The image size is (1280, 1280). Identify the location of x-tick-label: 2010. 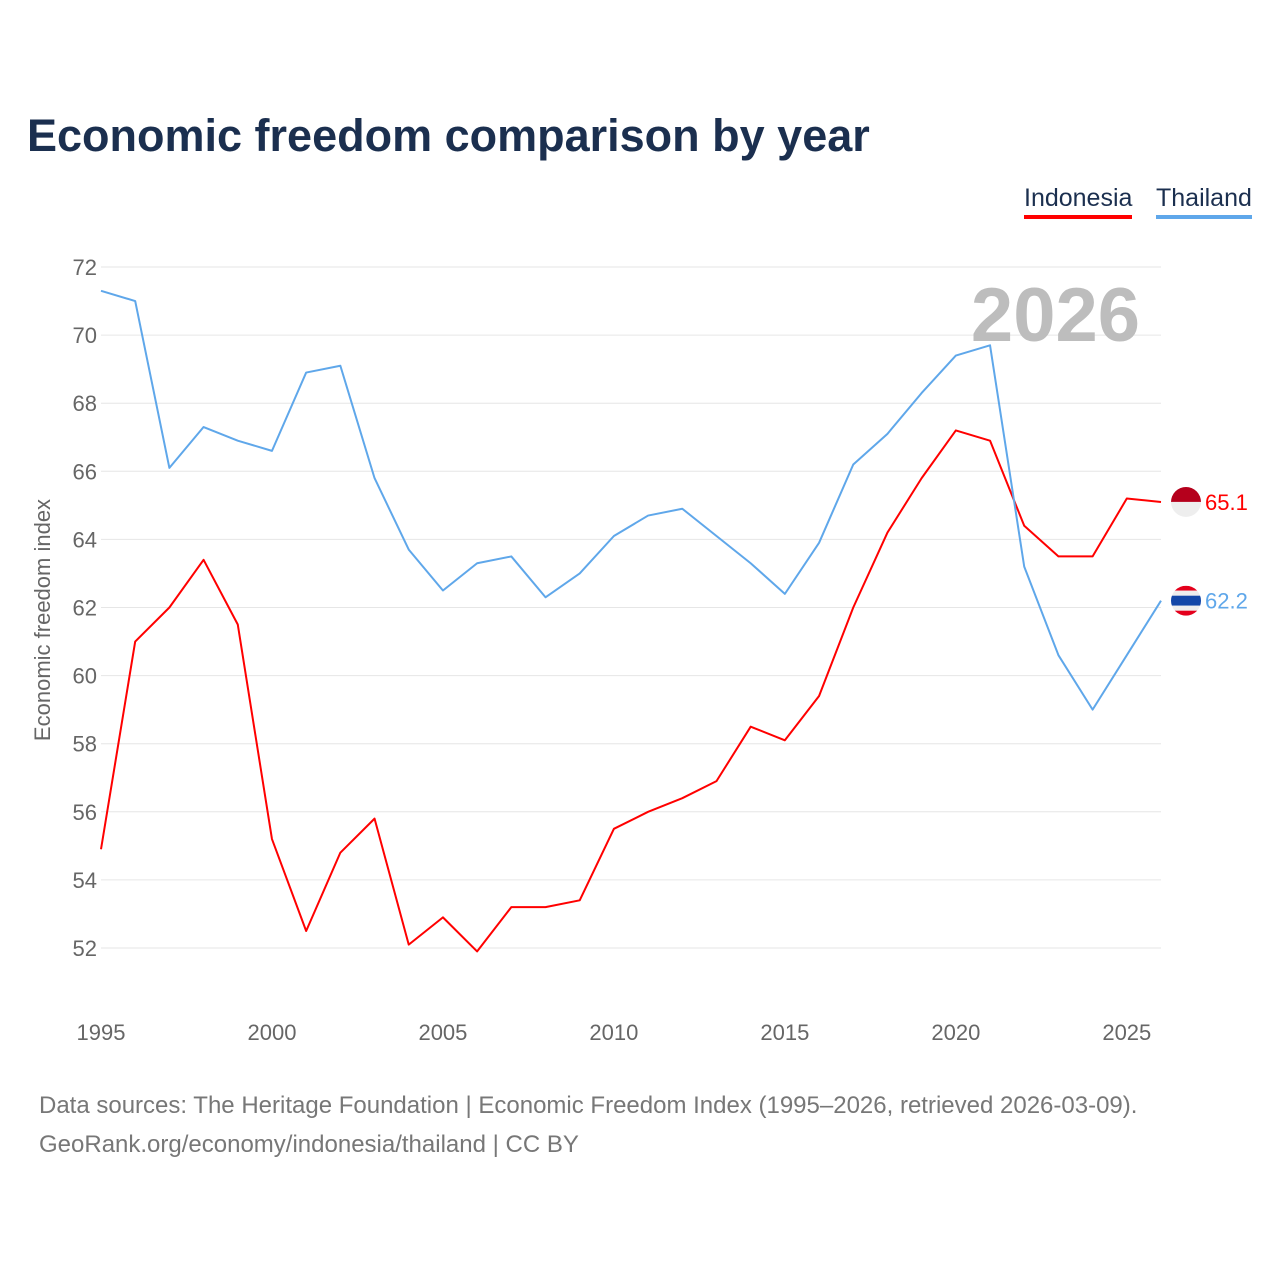
(613, 1032).